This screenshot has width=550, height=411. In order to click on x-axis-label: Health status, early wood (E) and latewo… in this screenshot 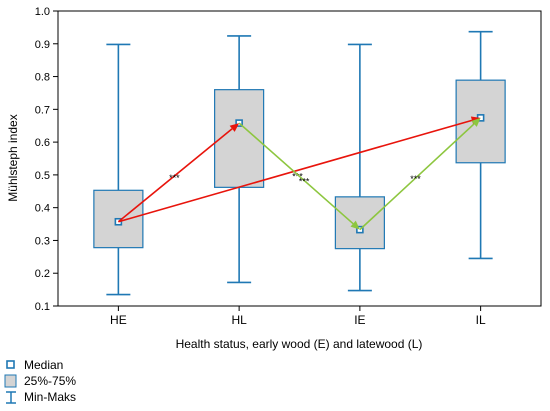, I will do `click(299, 344)`.